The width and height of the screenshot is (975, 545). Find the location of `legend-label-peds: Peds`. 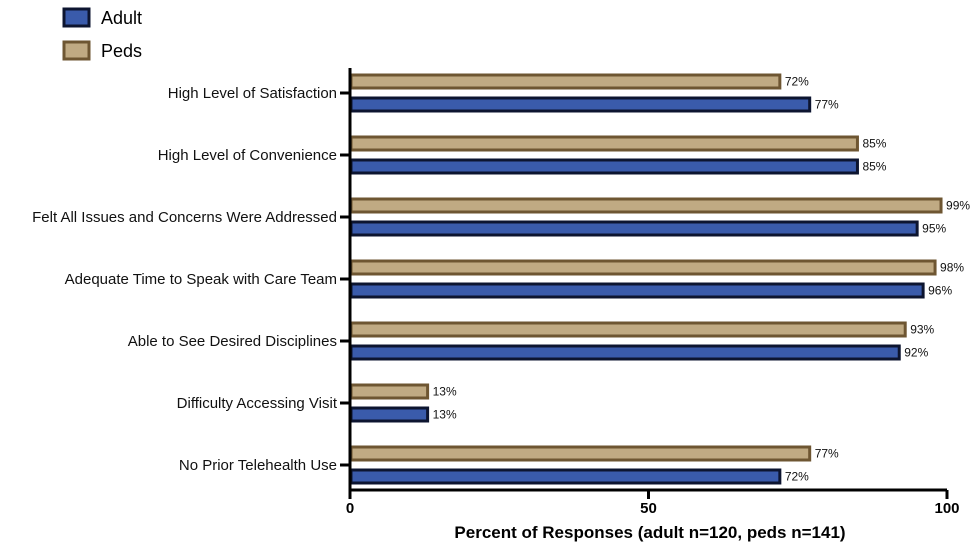

legend-label-peds: Peds is located at coordinates (121, 51).